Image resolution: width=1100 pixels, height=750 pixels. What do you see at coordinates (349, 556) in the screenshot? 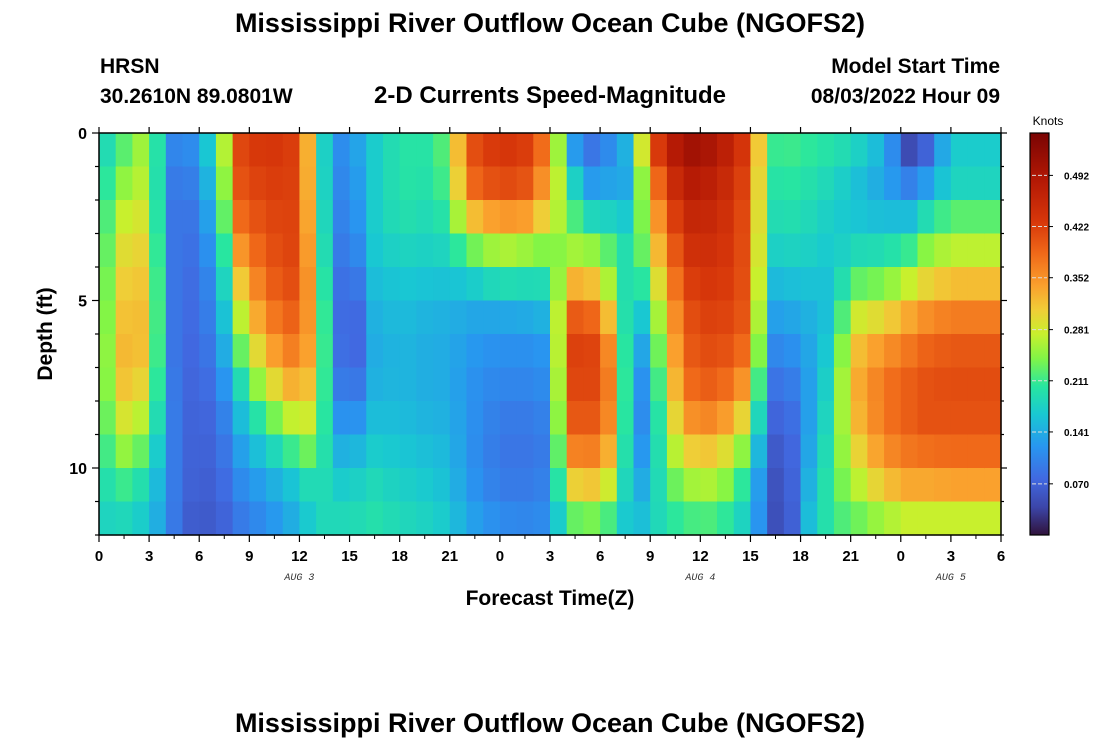
I see `x-tick-label: 15` at bounding box center [349, 556].